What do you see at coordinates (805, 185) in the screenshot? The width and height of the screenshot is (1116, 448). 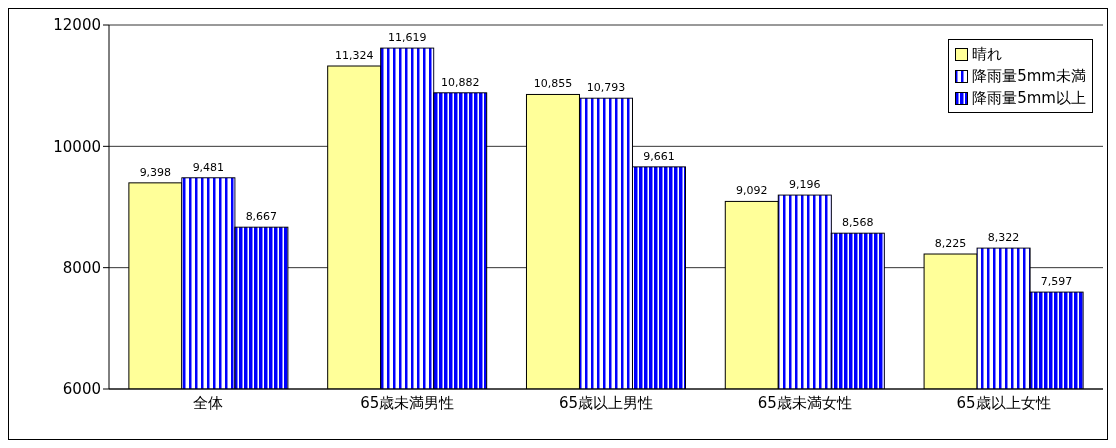 I see `data-label: 9,196` at bounding box center [805, 185].